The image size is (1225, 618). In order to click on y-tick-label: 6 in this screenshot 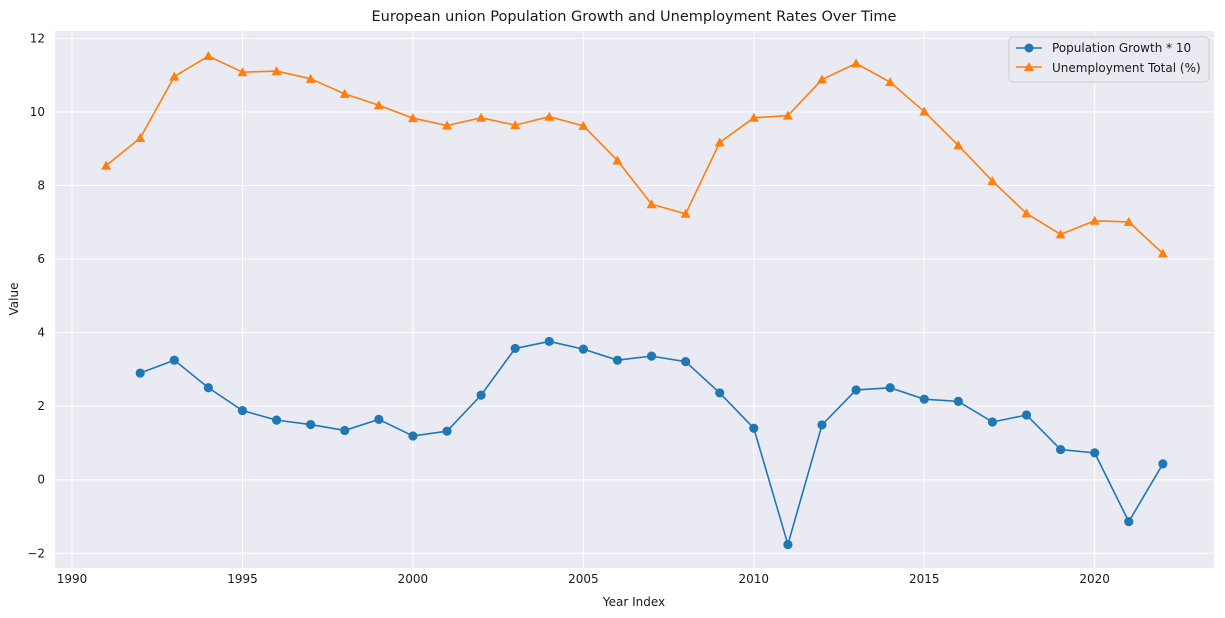, I will do `click(41, 259)`.